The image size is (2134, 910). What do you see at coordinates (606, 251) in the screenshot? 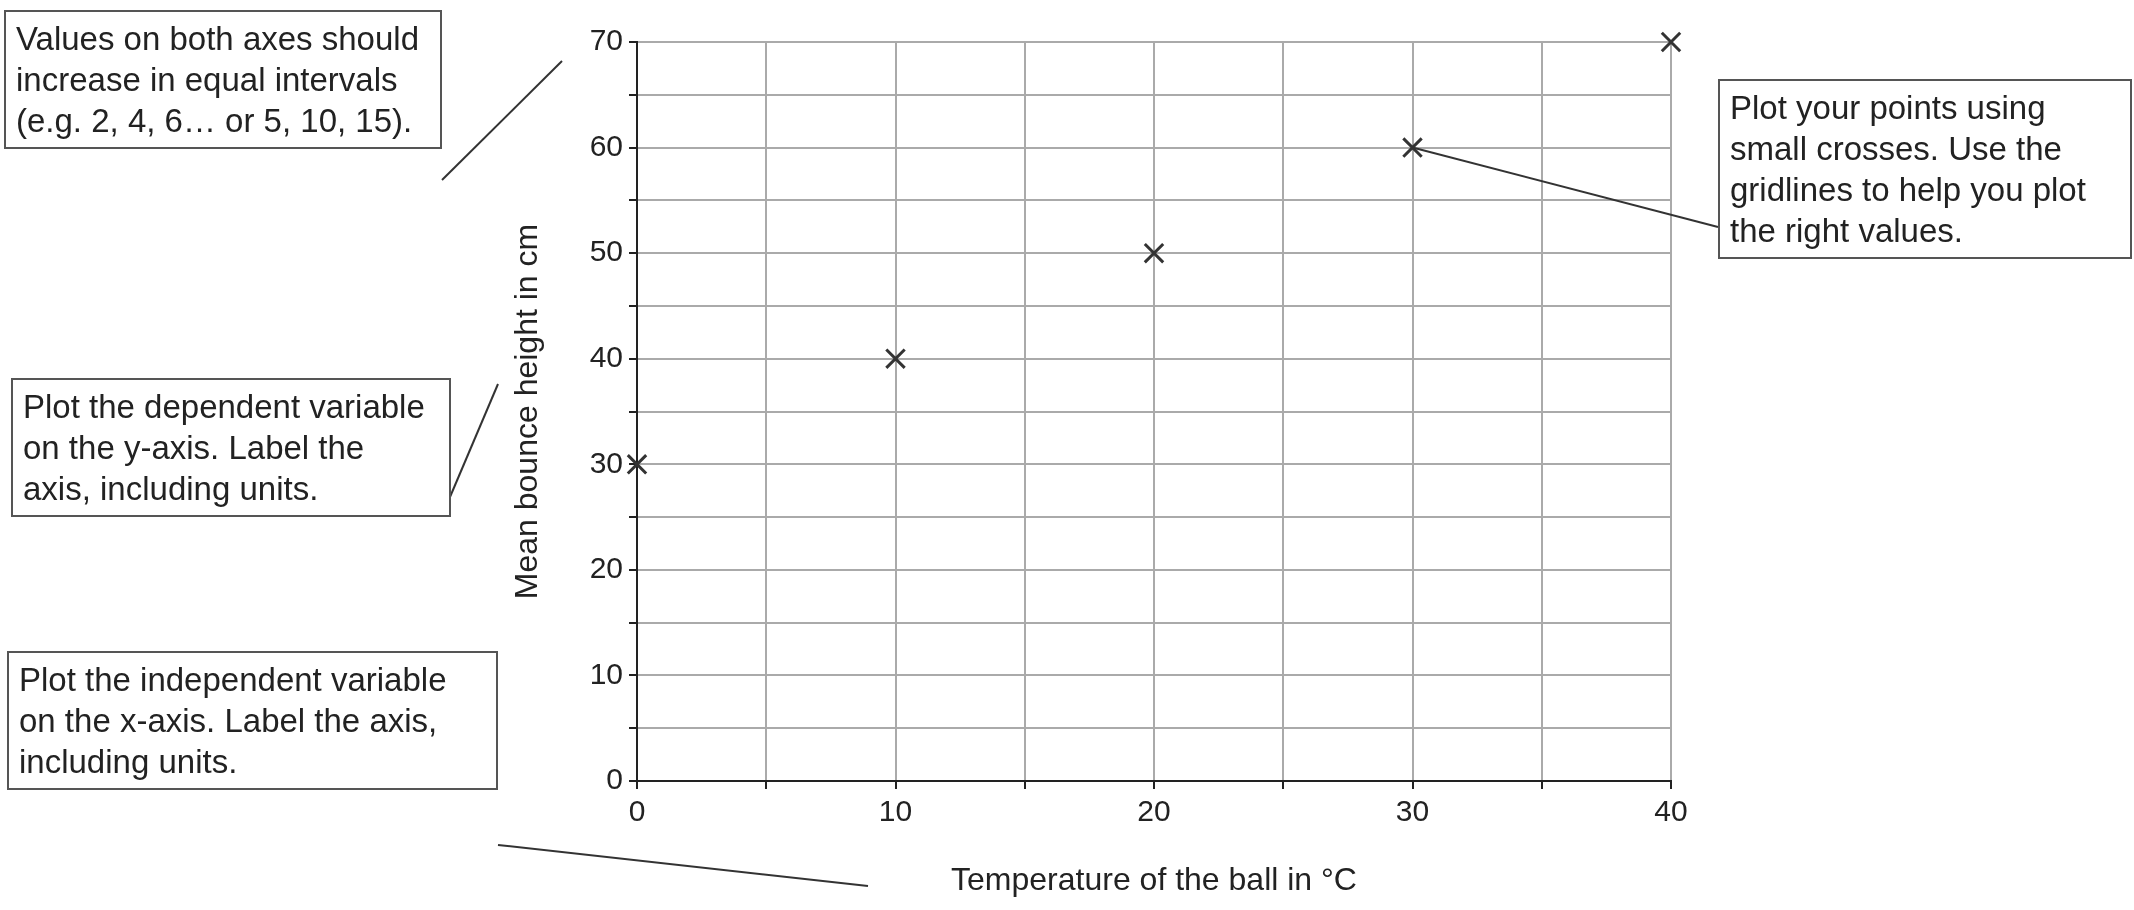
I see `y-tick-label: 50` at bounding box center [606, 251].